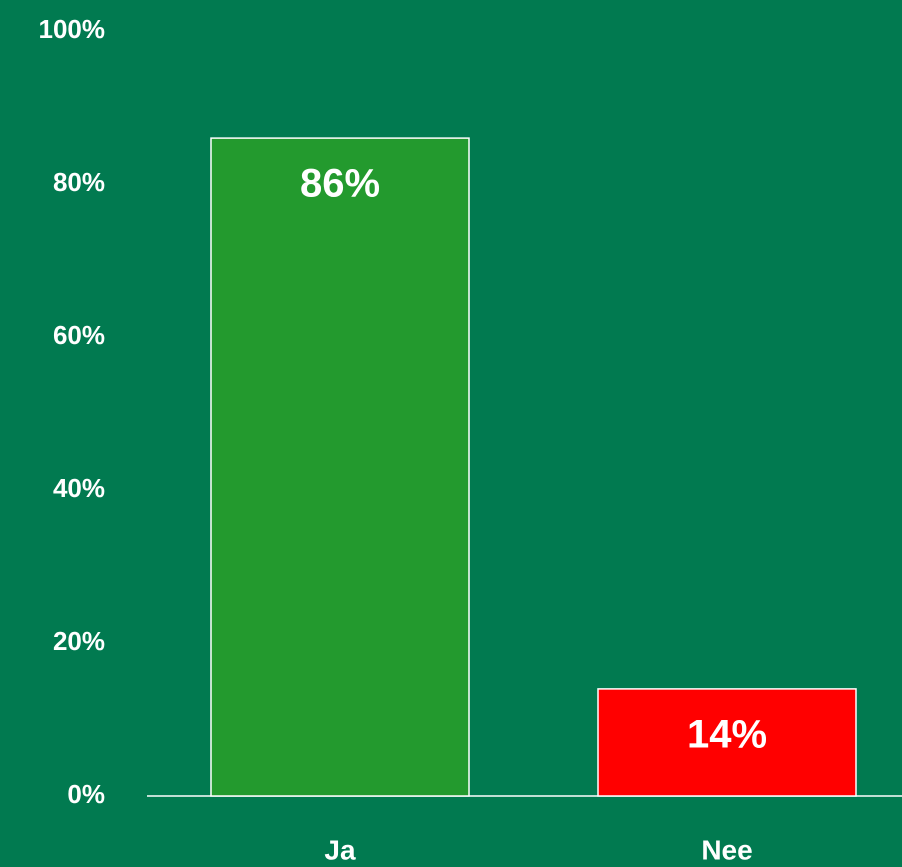  I want to click on y-tick-label: 20%, so click(79, 641).